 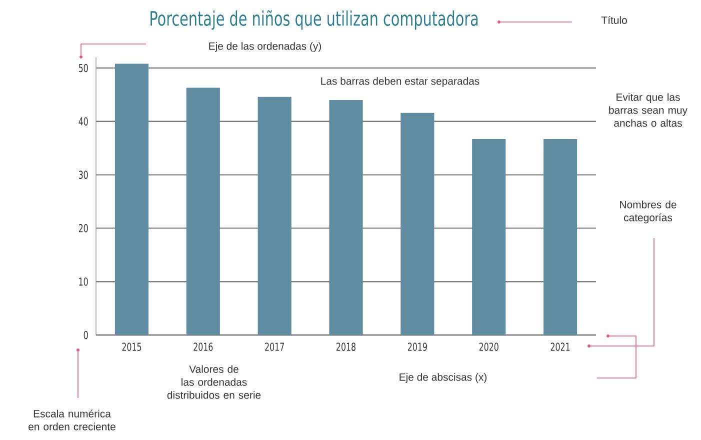 What do you see at coordinates (417, 346) in the screenshot?
I see `x-tick-label: 2019` at bounding box center [417, 346].